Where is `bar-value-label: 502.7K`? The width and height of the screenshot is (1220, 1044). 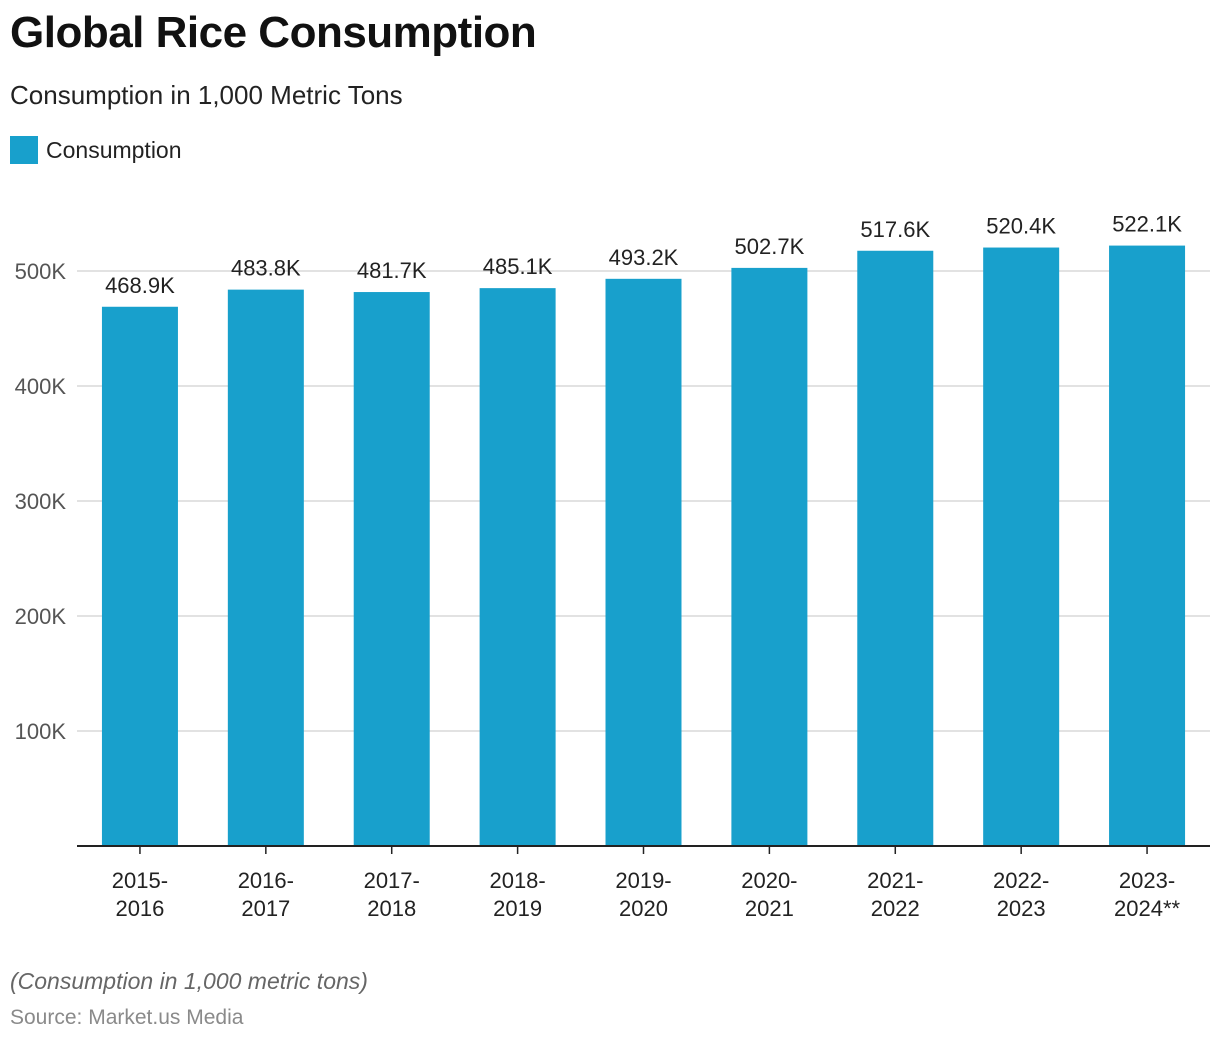 bar-value-label: 502.7K is located at coordinates (770, 246).